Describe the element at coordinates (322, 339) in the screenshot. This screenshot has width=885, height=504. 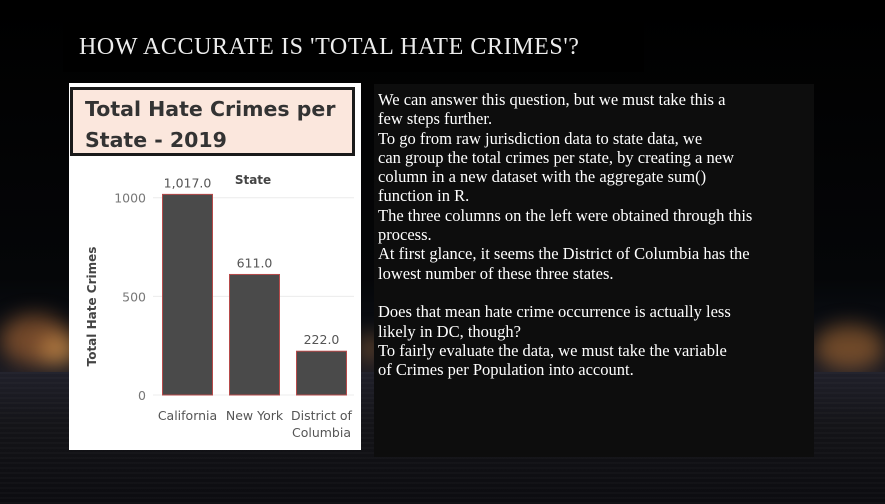
I see `data-label: 222.0` at that location.